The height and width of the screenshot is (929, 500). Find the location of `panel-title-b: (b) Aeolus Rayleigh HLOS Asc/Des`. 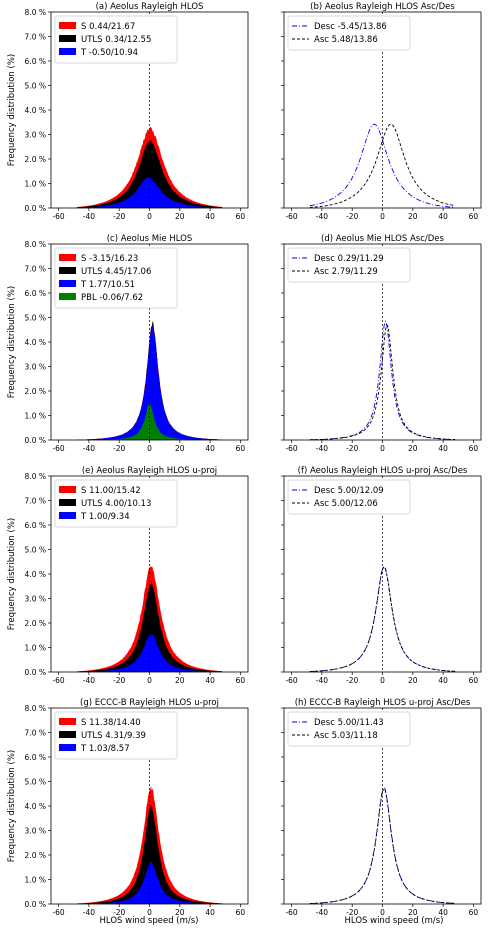

panel-title-b: (b) Aeolus Rayleigh HLOS Asc/Des is located at coordinates (382, 7).